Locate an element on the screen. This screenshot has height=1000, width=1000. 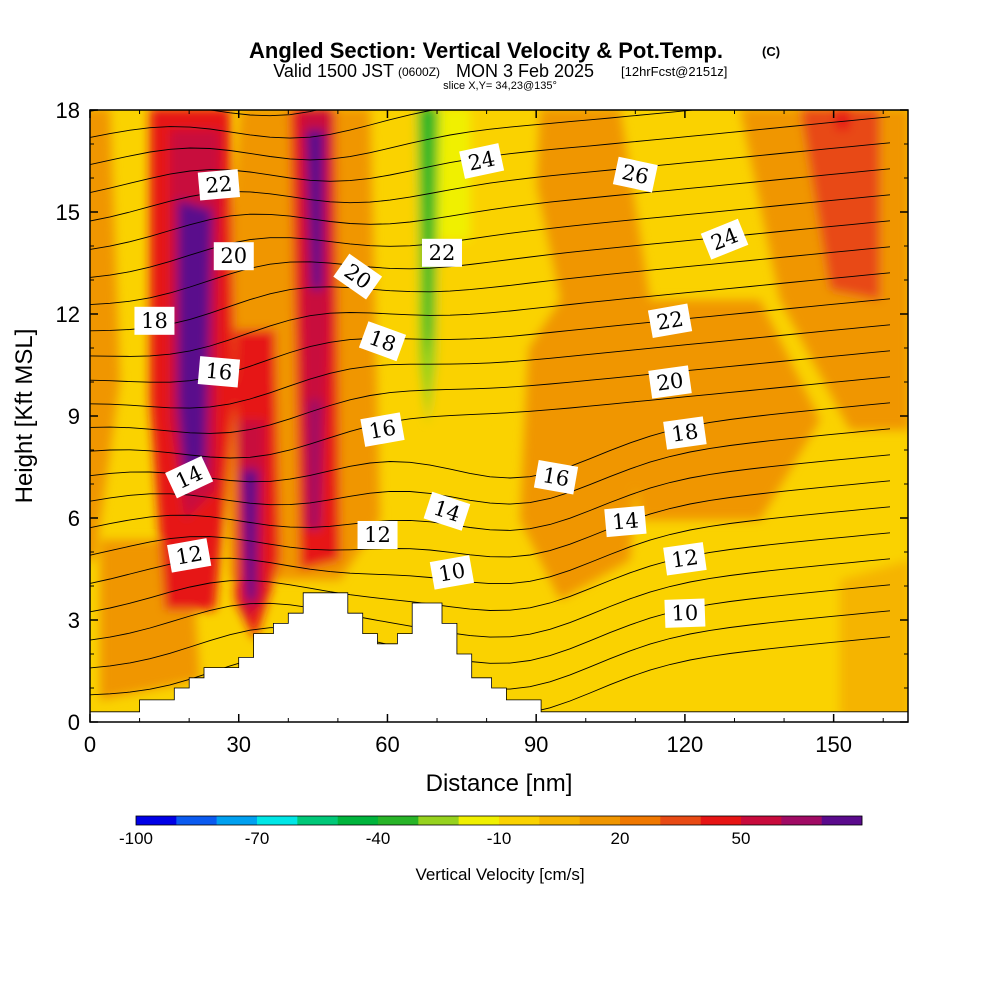
colorbar-tick-label: -10 is located at coordinates (499, 838).